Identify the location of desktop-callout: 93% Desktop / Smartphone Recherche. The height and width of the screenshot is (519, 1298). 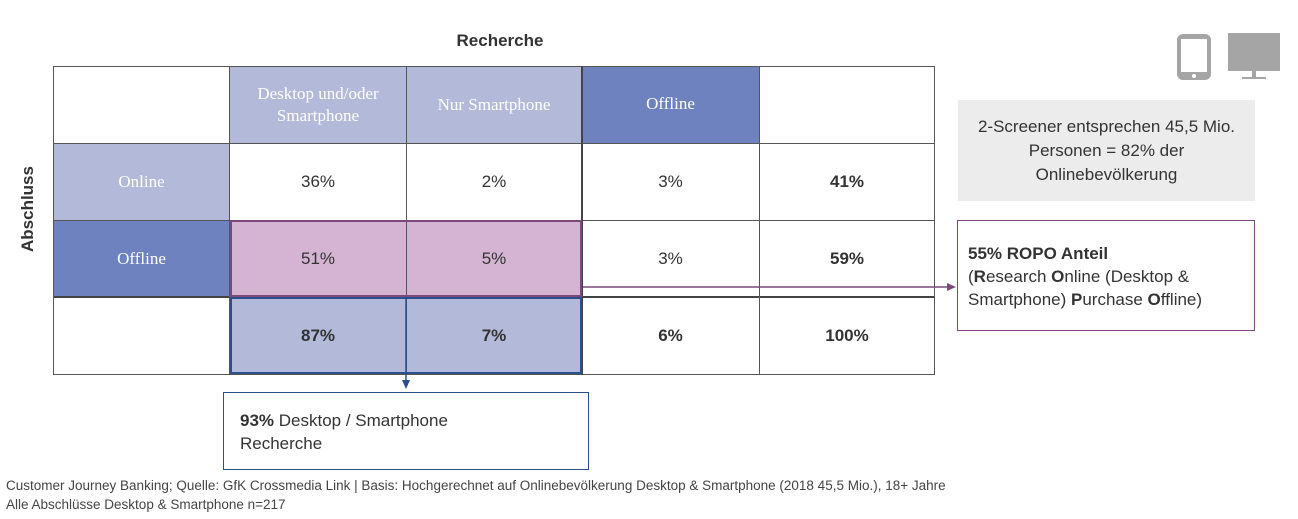
(406, 431).